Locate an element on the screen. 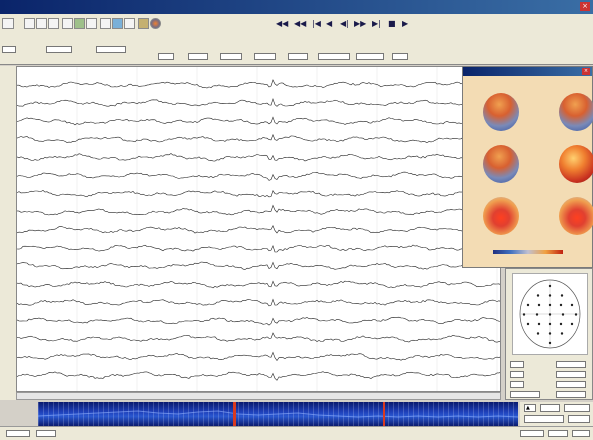 This screenshot has height=440, width=593. electrode-grid-icon is located at coordinates (550, 314).